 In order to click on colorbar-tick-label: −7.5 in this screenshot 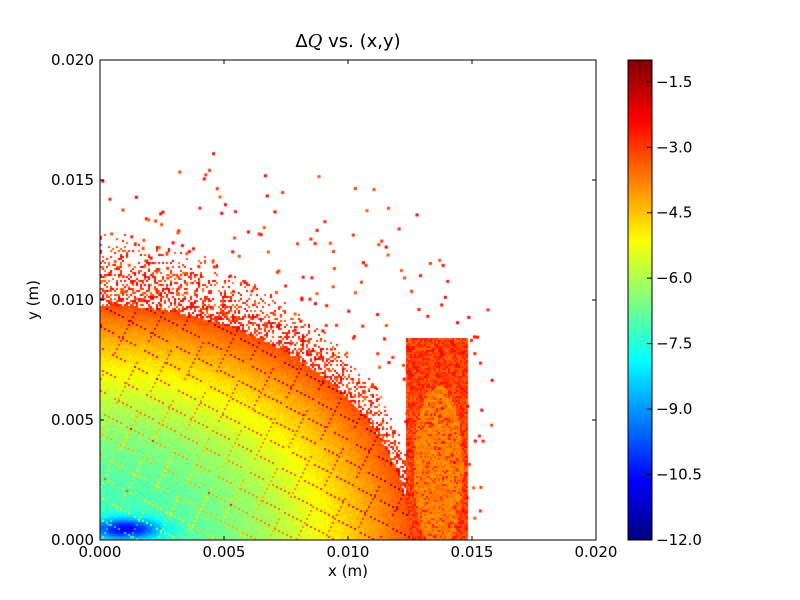, I will do `click(674, 344)`.